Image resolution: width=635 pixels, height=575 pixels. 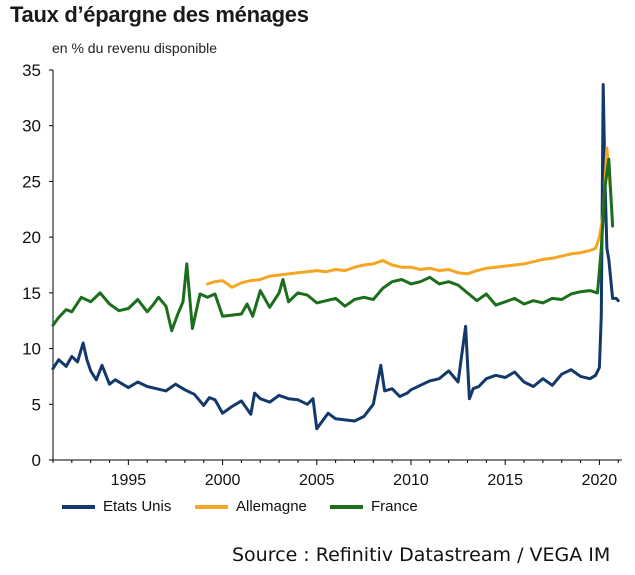 I want to click on legend-swatch-france, so click(x=346, y=506).